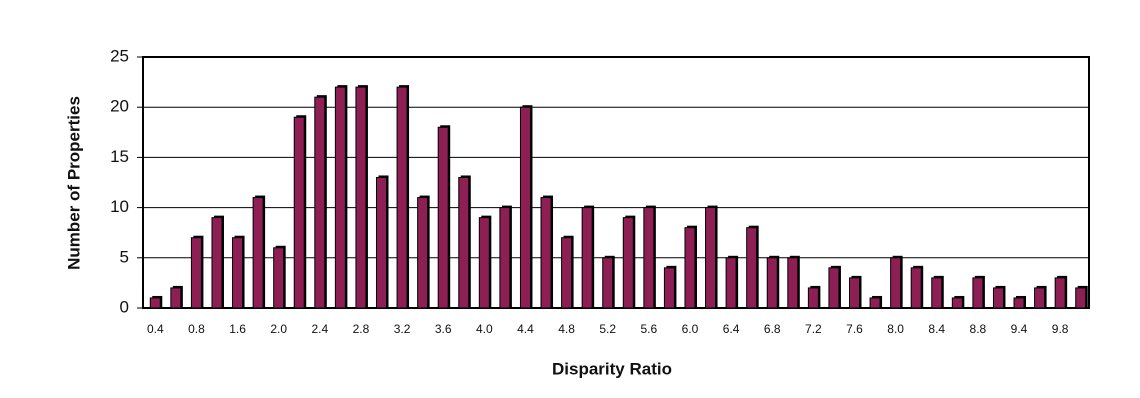  What do you see at coordinates (155, 329) in the screenshot?
I see `x-tick-label: 0.4` at bounding box center [155, 329].